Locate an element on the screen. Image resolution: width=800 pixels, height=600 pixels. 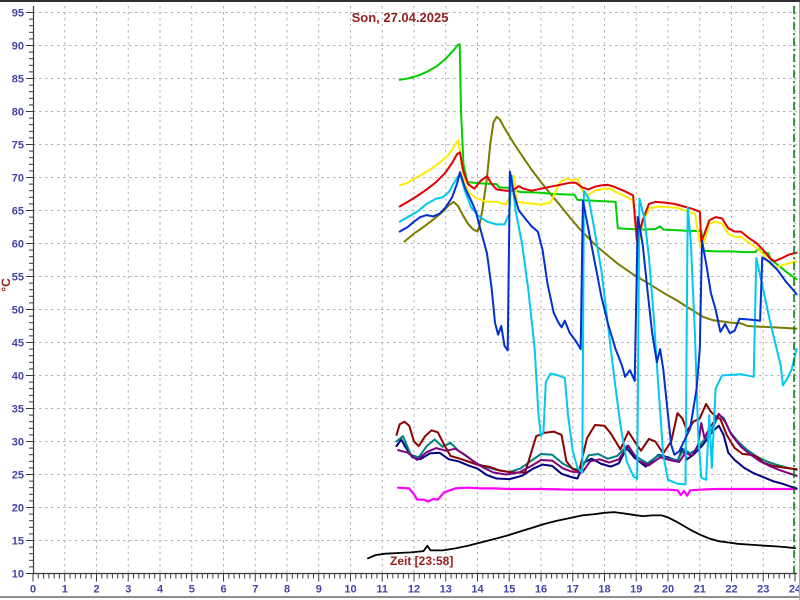
x-tick-label: 20 is located at coordinates (668, 590).